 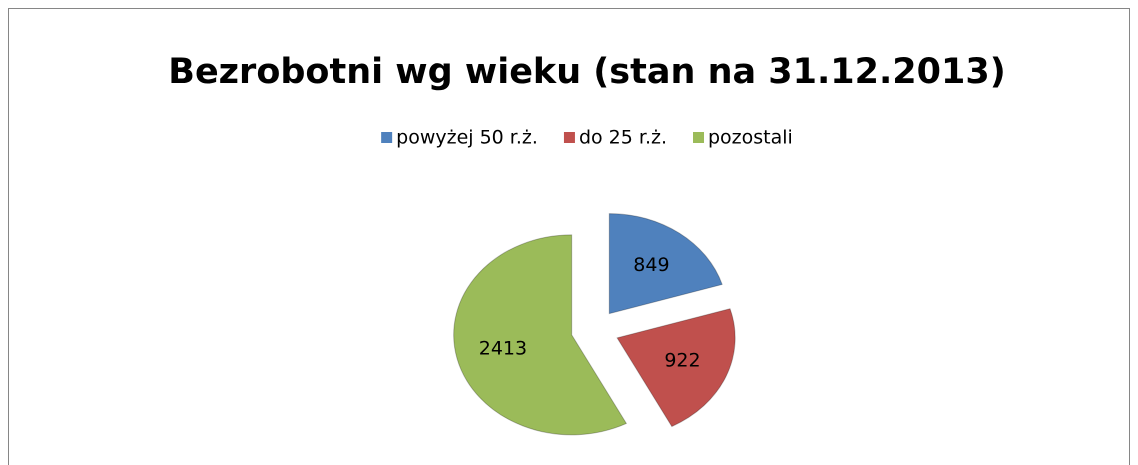 What do you see at coordinates (651, 265) in the screenshot?
I see `data-label: 849` at bounding box center [651, 265].